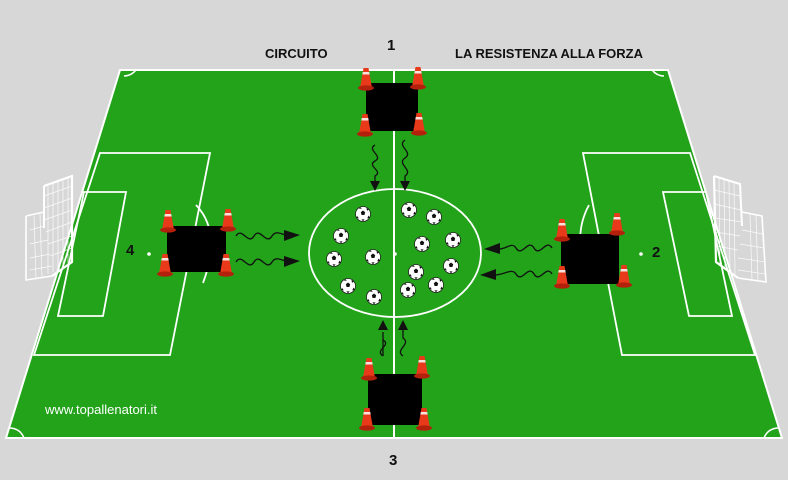 This screenshot has width=788, height=480. What do you see at coordinates (697, 254) in the screenshot?
I see `right-goal-area` at bounding box center [697, 254].